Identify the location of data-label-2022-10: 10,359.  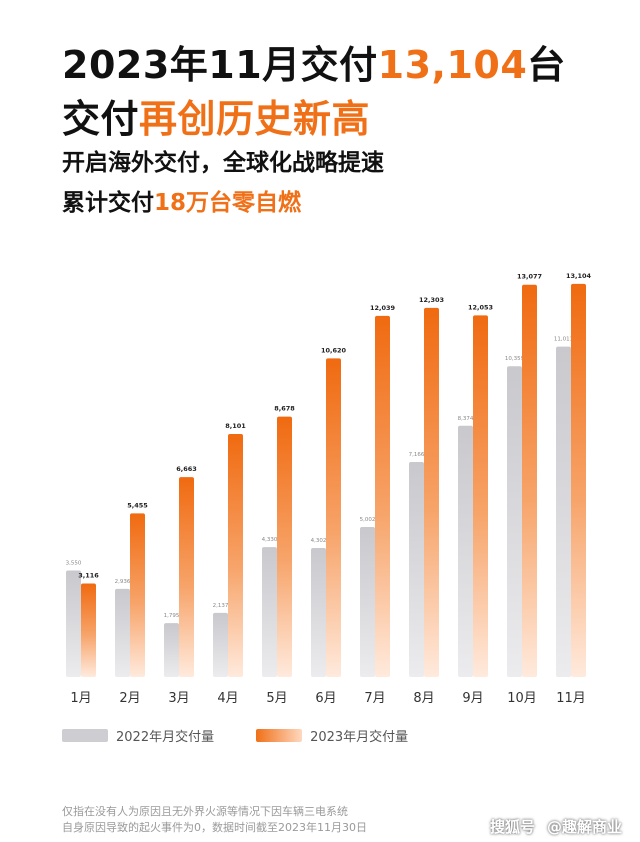
(515, 359).